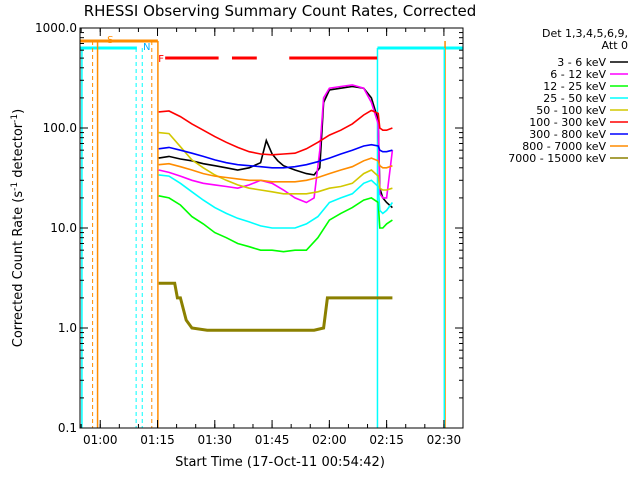 The height and width of the screenshot is (480, 640). Describe the element at coordinates (567, 122) in the screenshot. I see `legend-label: 100 - 300 keV` at that location.